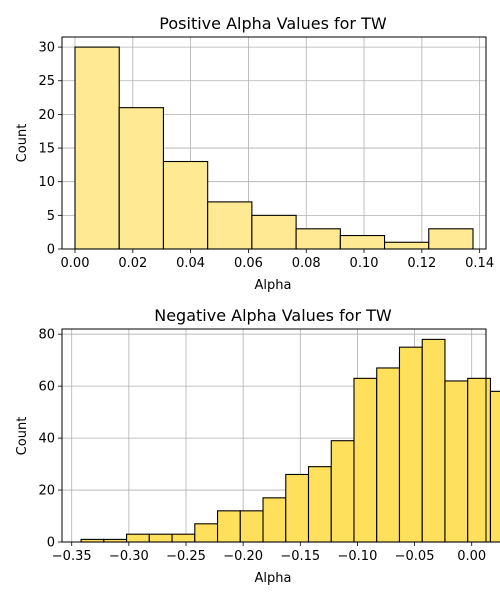  What do you see at coordinates (269, 553) in the screenshot?
I see `x-axis-ticks: −0.35 −0.30 −0.25 −0.20 −0.15 −0.10 −0.05 0.00` at bounding box center [269, 553].